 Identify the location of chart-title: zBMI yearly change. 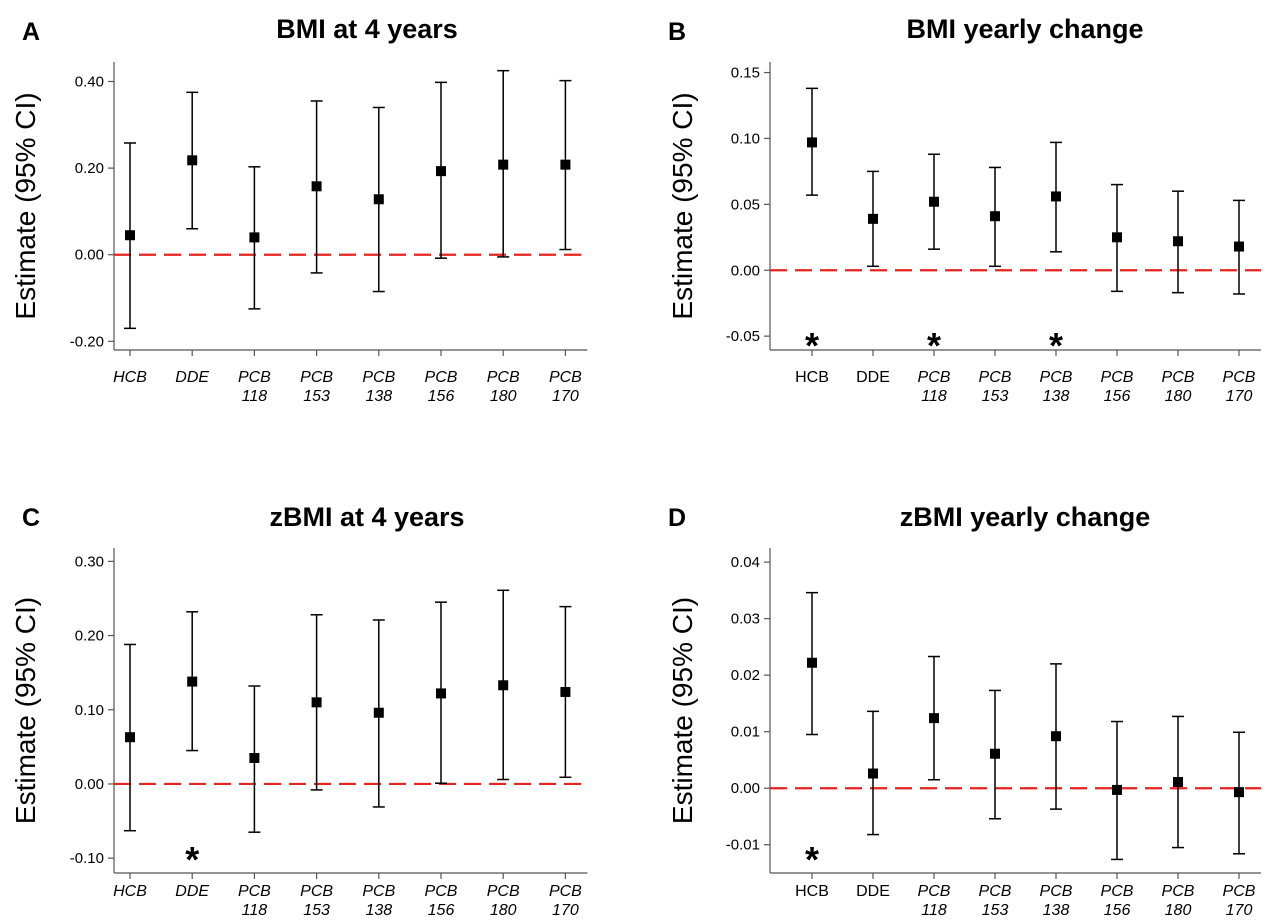
(1025, 517).